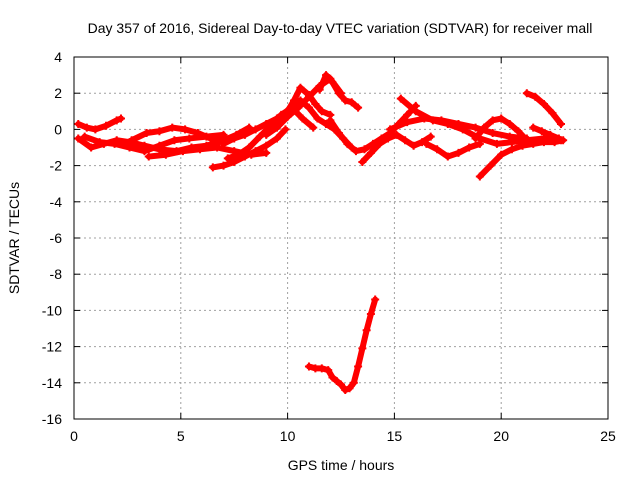 The image size is (640, 480). What do you see at coordinates (56, 202) in the screenshot?
I see `y-tick-label: -4` at bounding box center [56, 202].